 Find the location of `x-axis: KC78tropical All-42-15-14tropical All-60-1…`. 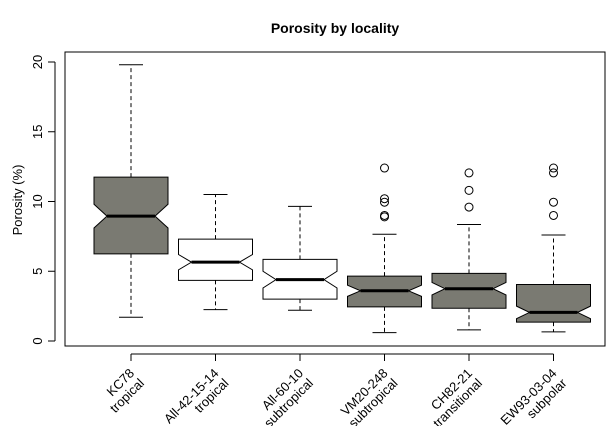

x-axis: KC78tropical All-42-15-14tropical All-60-1… is located at coordinates (333, 389).